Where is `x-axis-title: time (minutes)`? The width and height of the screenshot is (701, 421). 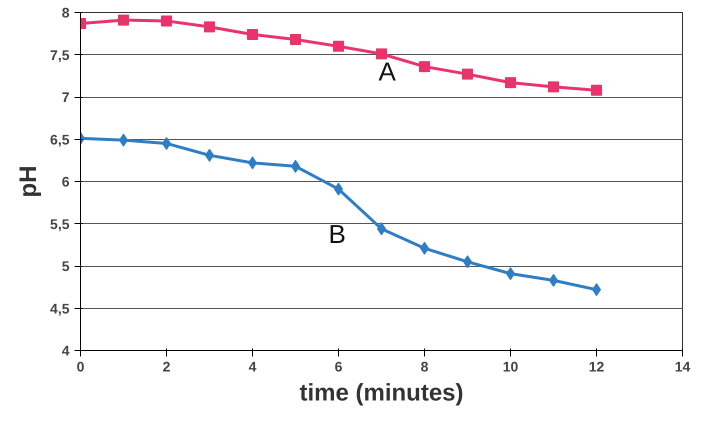 x-axis-title: time (minutes) is located at coordinates (381, 393).